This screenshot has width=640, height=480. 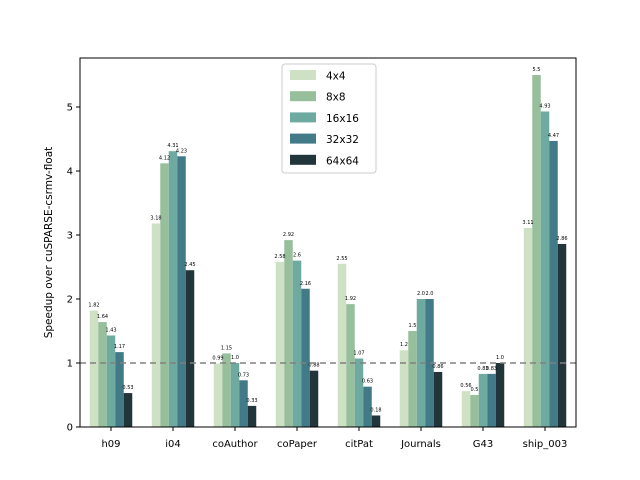 What do you see at coordinates (49, 243) in the screenshot?
I see `y-axis-title: Speedup over cuSPARSE-csrmv-float` at bounding box center [49, 243].